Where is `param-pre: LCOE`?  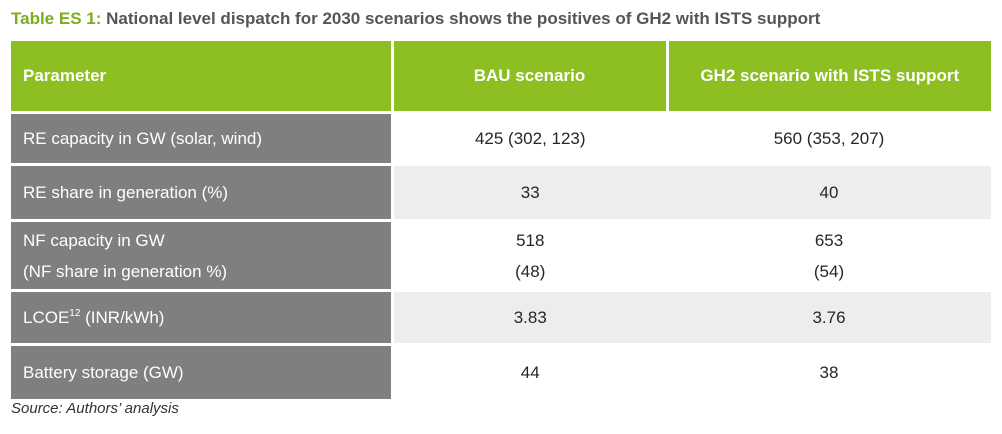 param-pre: LCOE is located at coordinates (46, 317).